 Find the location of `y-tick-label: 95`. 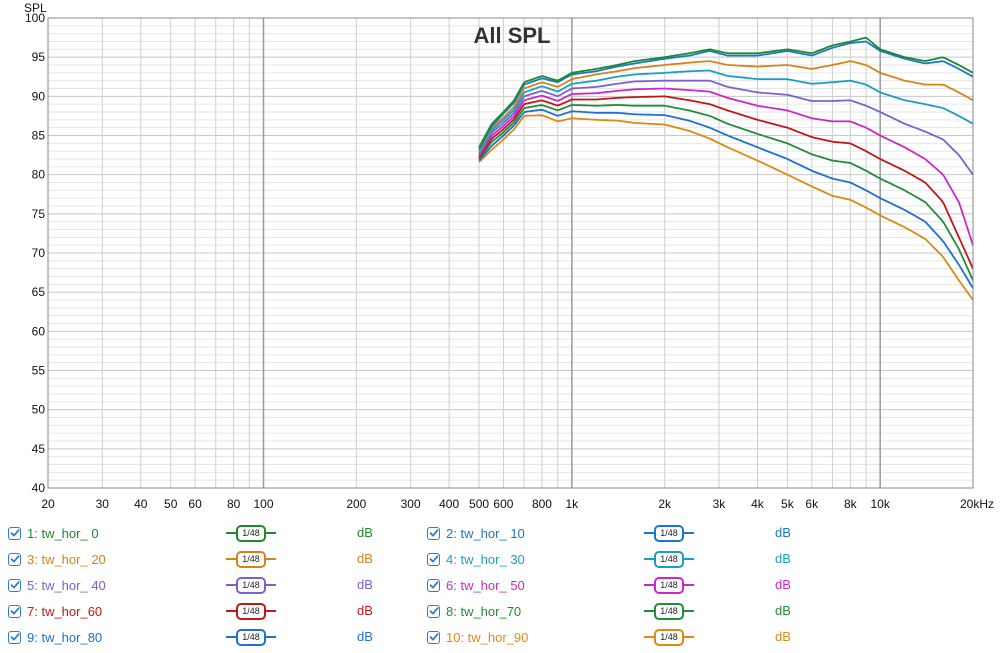

y-tick-label: 95 is located at coordinates (39, 57).